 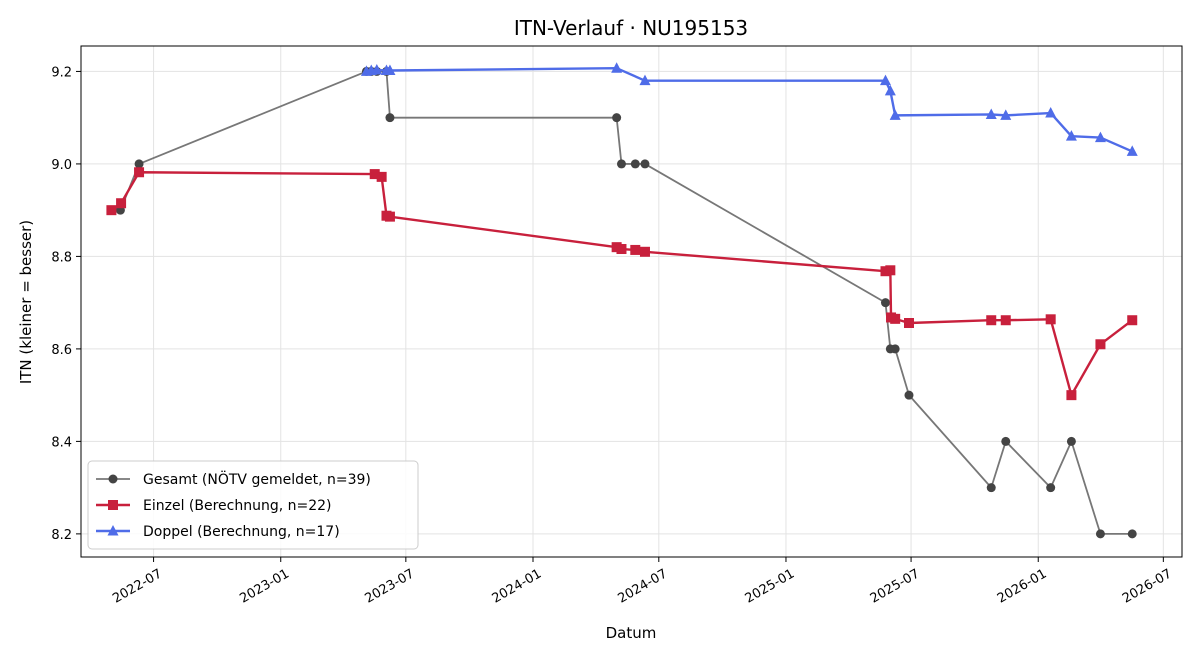 What do you see at coordinates (61, 72) in the screenshot?
I see `y-tick-label: 9.2` at bounding box center [61, 72].